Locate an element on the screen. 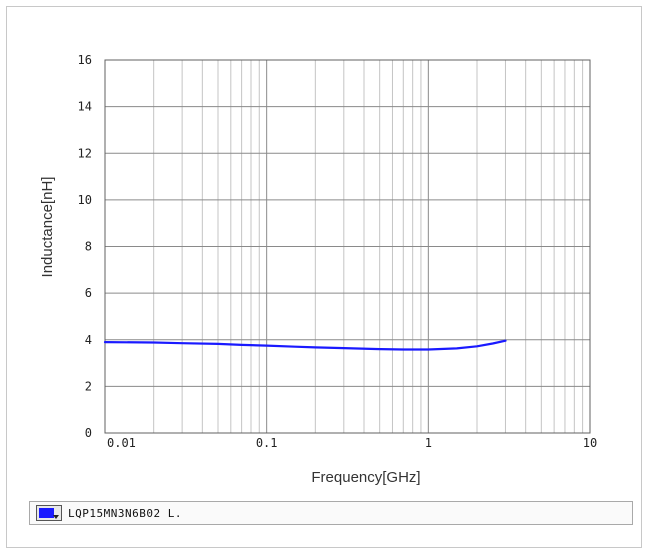 The image size is (649, 554). x-tick-labels: 0.01 0.1 1 10 is located at coordinates (352, 443).